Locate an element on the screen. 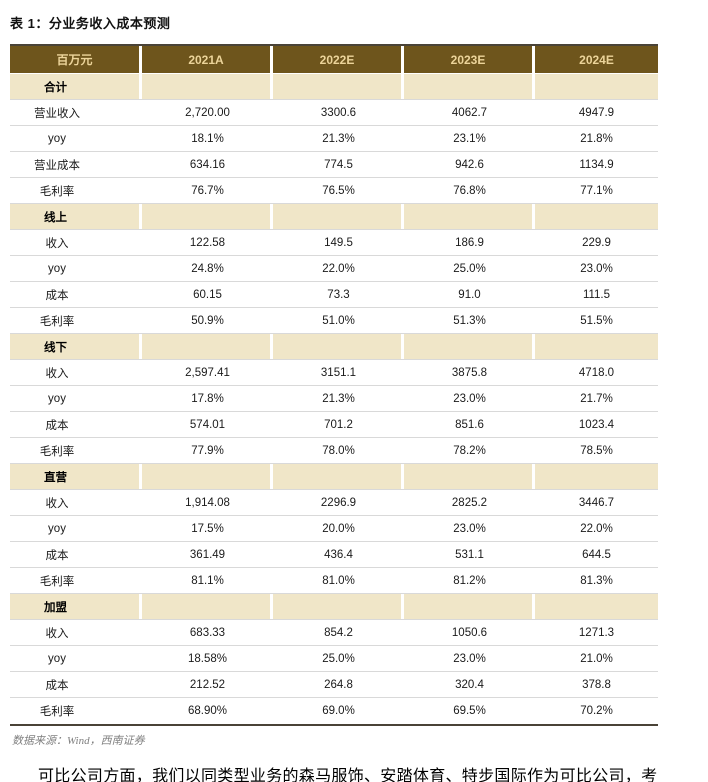 The image size is (708, 782). table-row: 收入 683.33 854.2 1050.6 1271.3 is located at coordinates (334, 633).